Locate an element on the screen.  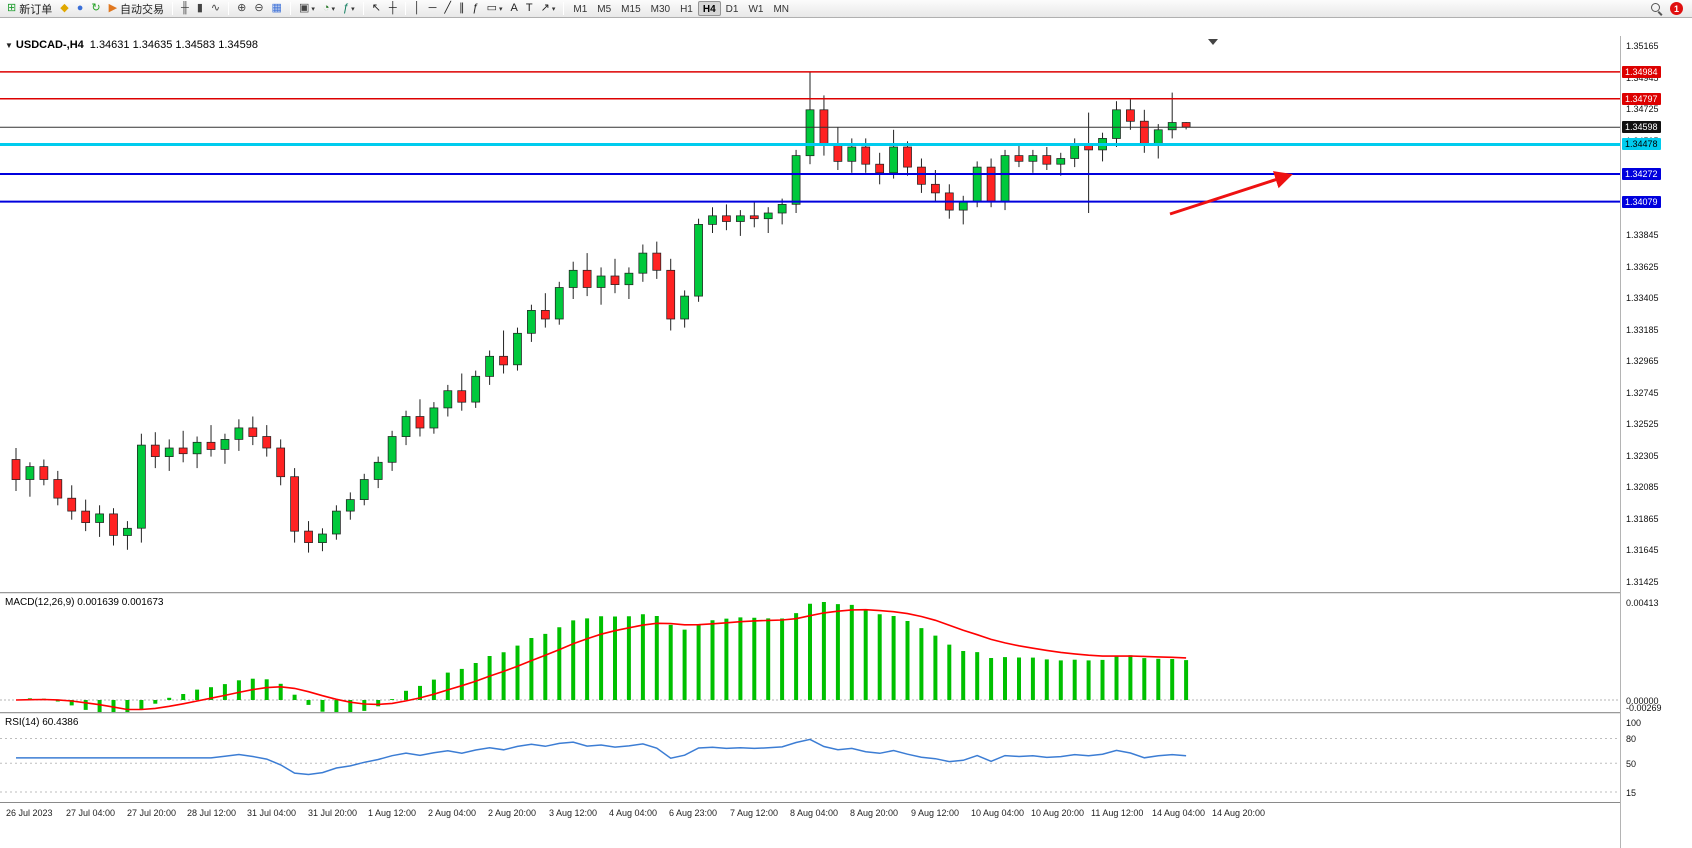
text-button: A is located at coordinates (514, 9).